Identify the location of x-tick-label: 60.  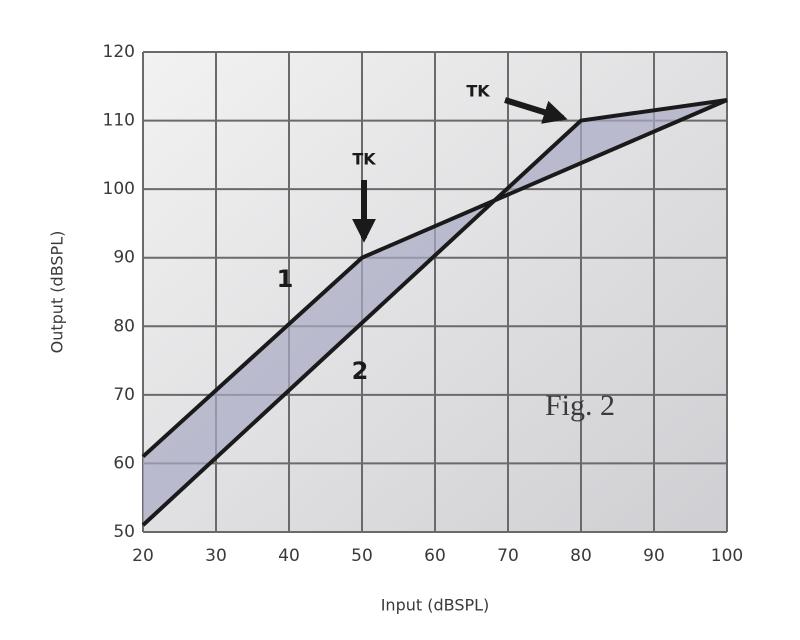
(435, 556).